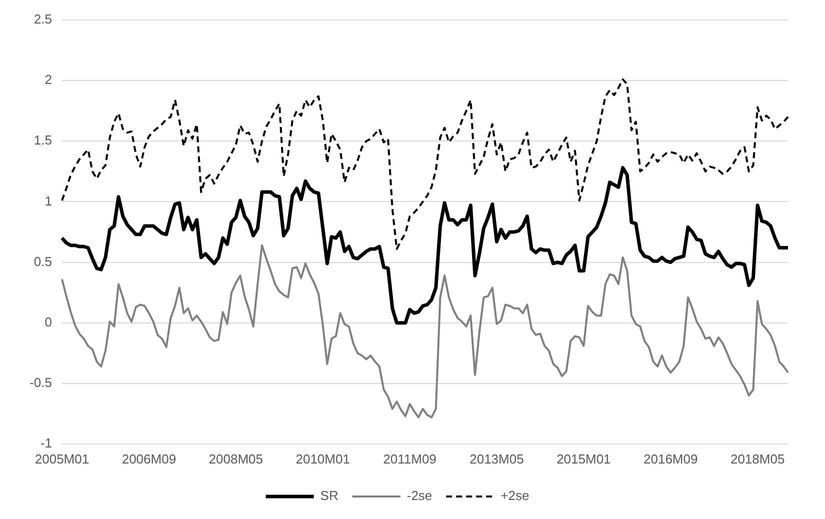  Describe the element at coordinates (43, 19) in the screenshot. I see `y-tick-label: 2.5` at that location.